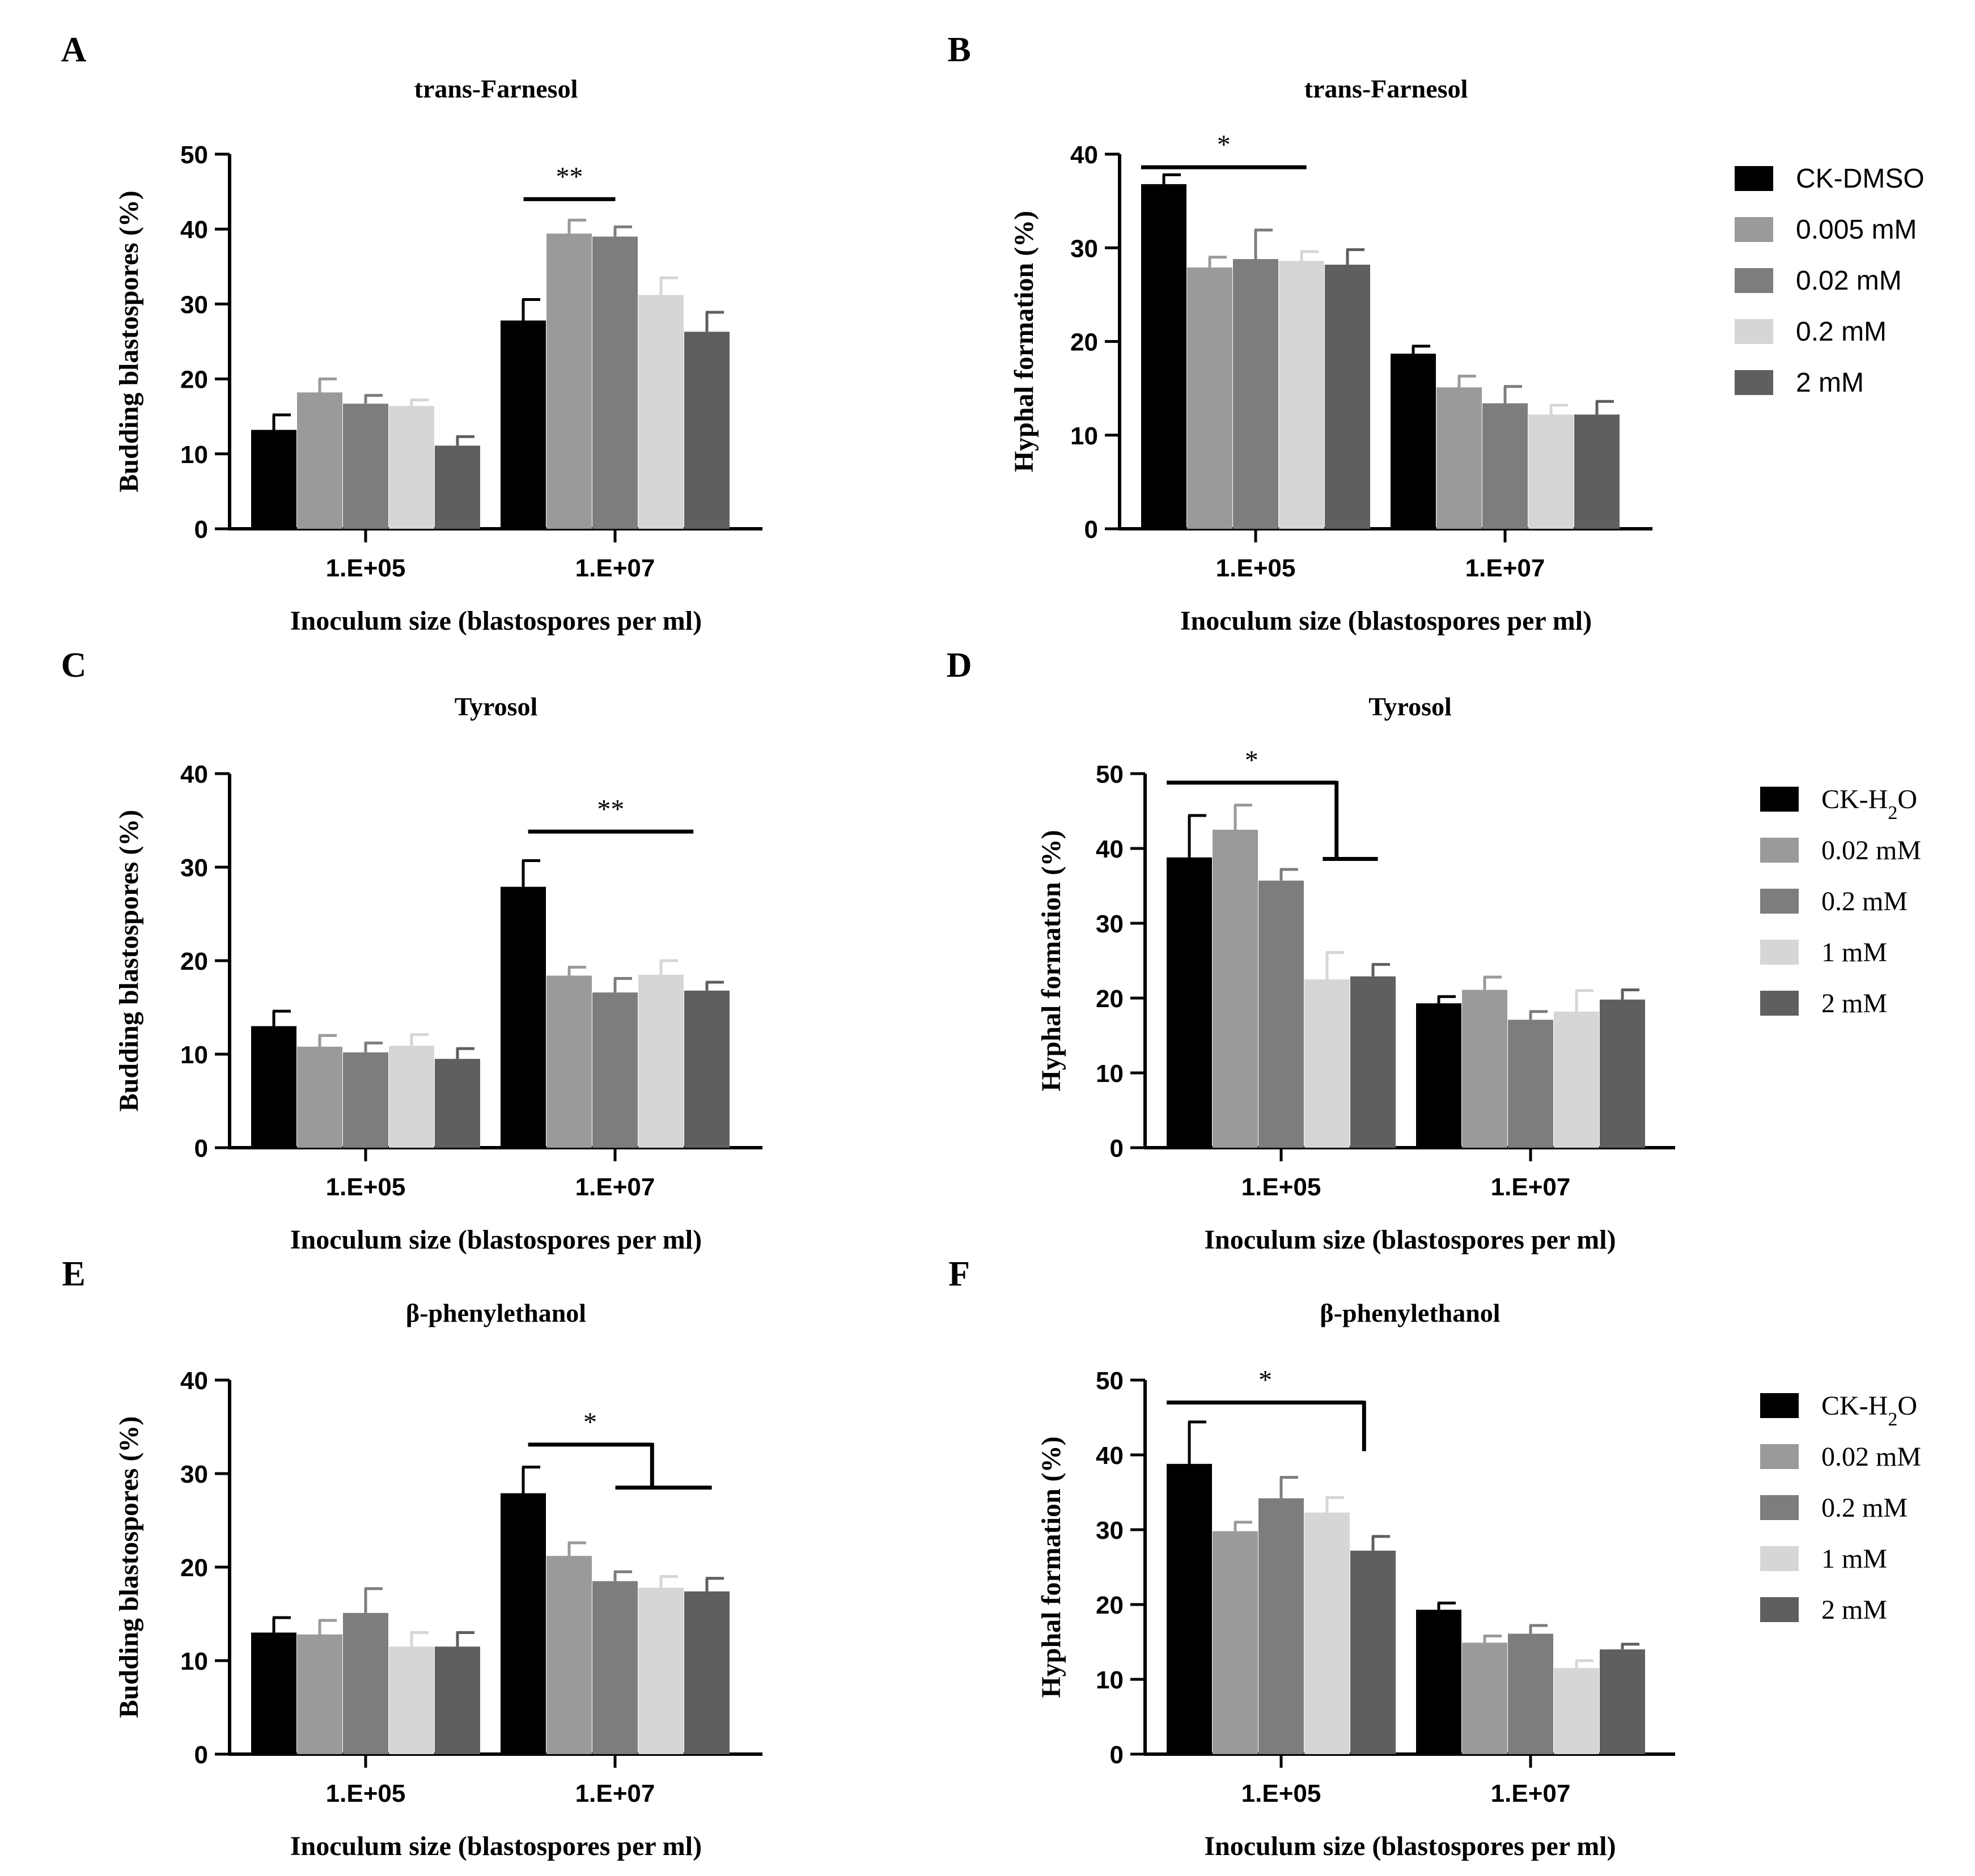 This screenshot has width=1975, height=1876. What do you see at coordinates (959, 665) in the screenshot?
I see `panel-d-letter: D` at bounding box center [959, 665].